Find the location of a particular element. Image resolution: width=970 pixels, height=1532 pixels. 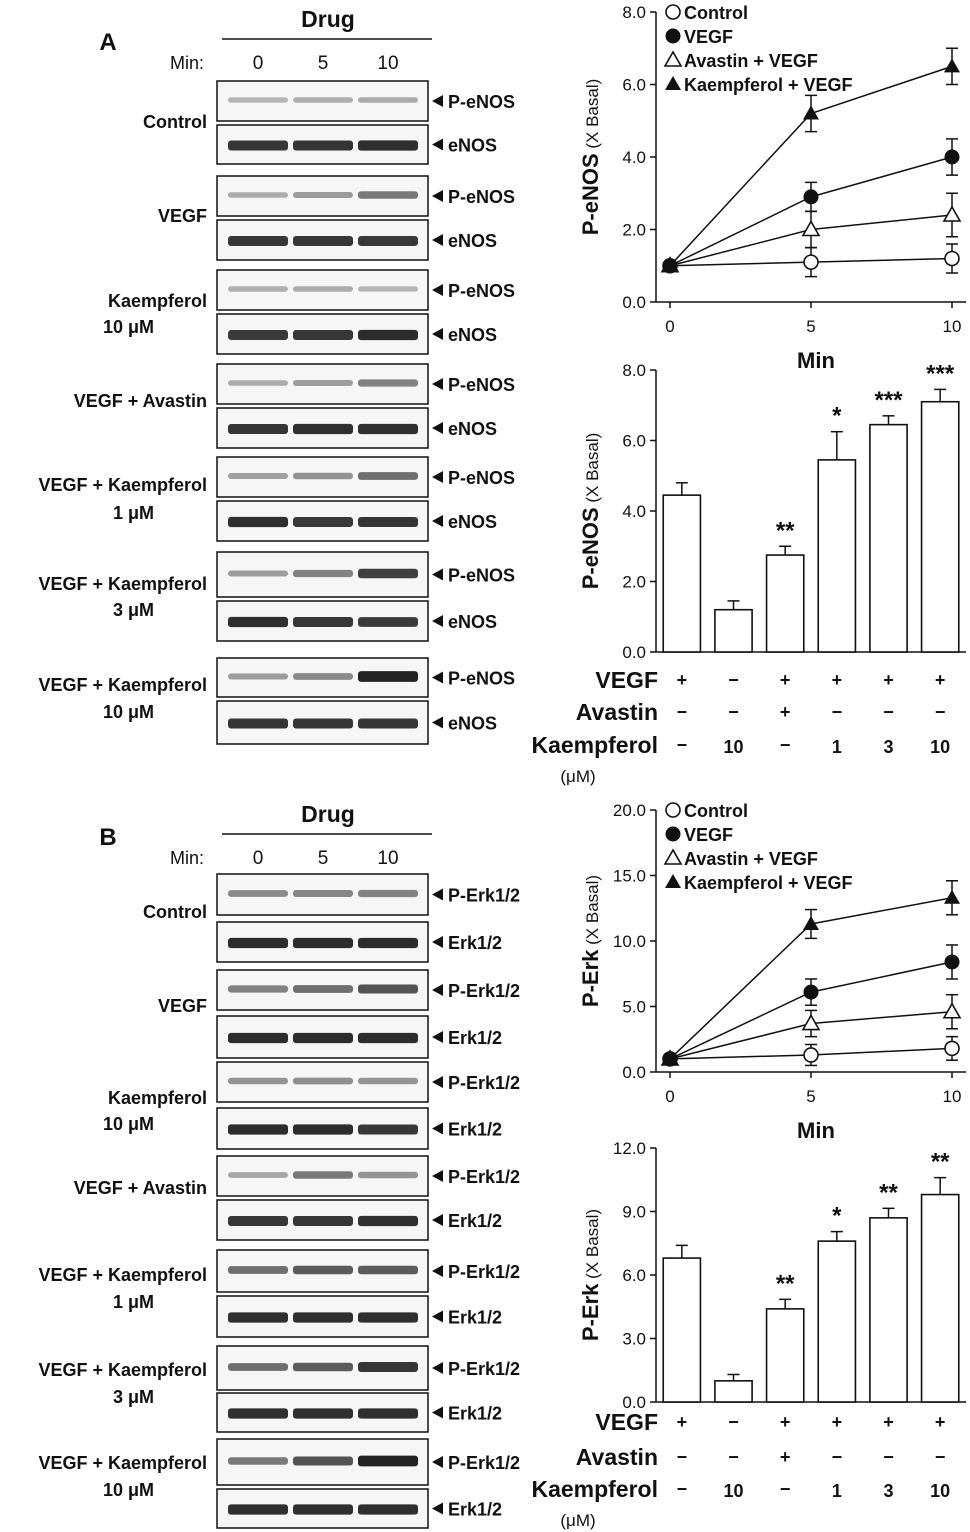

condition-label: Control is located at coordinates (175, 122).